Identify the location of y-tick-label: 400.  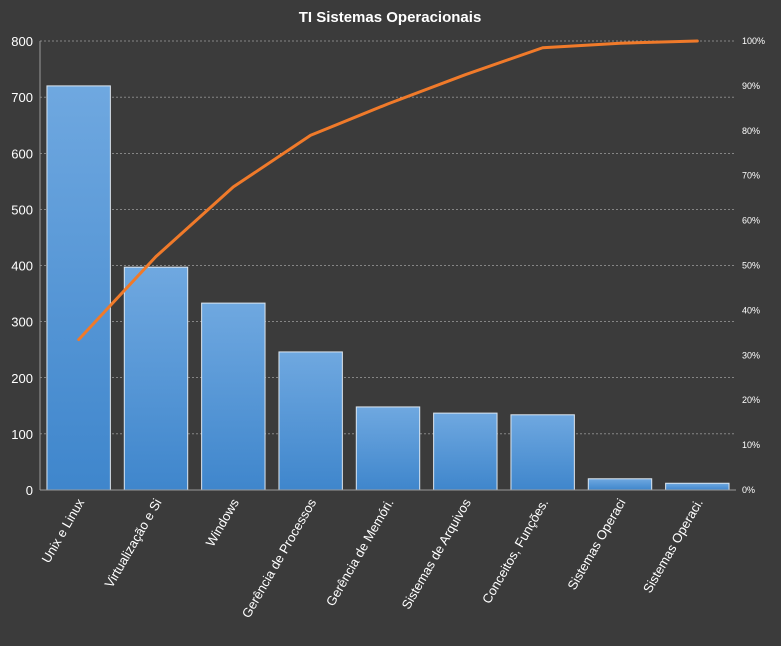
(22, 266).